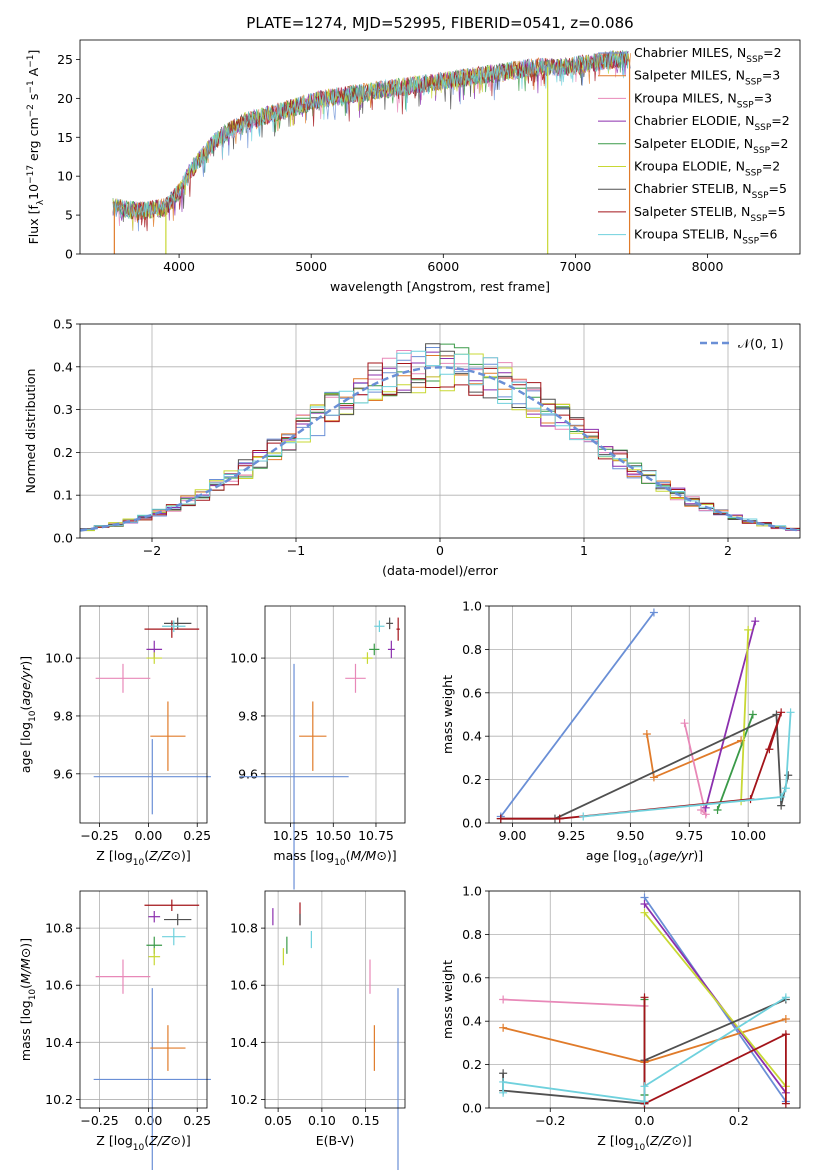  What do you see at coordinates (712, 123) in the screenshot?
I see `legend-entry: Chabrier ELODIE, NSSP=2` at bounding box center [712, 123].